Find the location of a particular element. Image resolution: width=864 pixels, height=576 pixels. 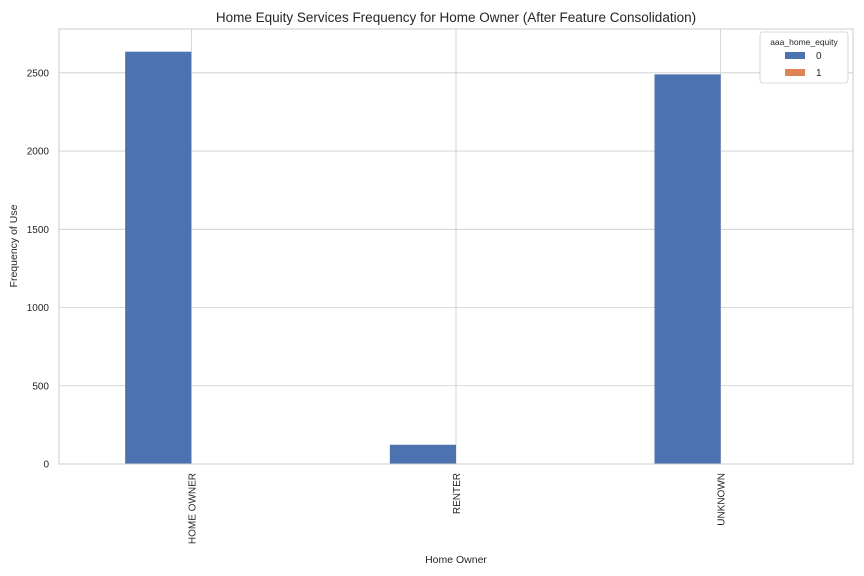

legend: aaa_home_equity 01 is located at coordinates (804, 57).